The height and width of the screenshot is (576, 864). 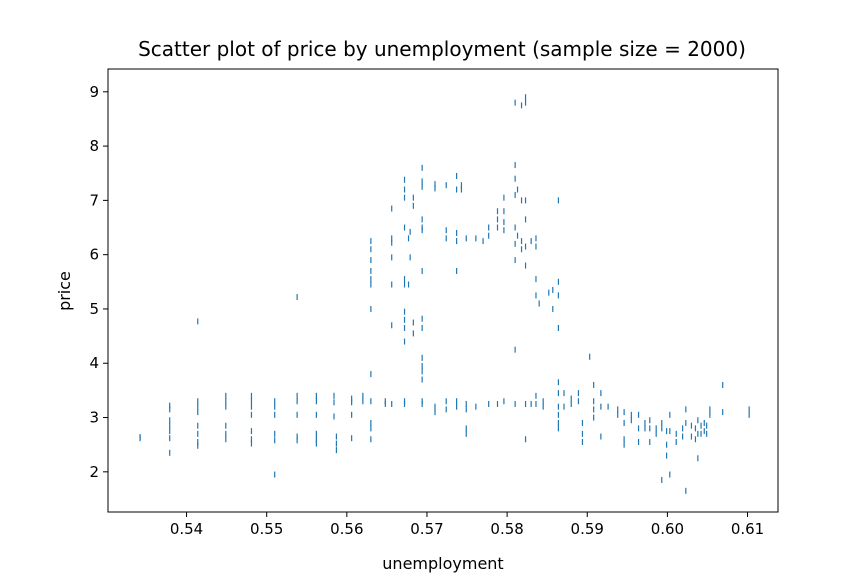 I want to click on y-axis-ticks: 2 3 4 5 6 7 8 9, so click(x=98, y=282).